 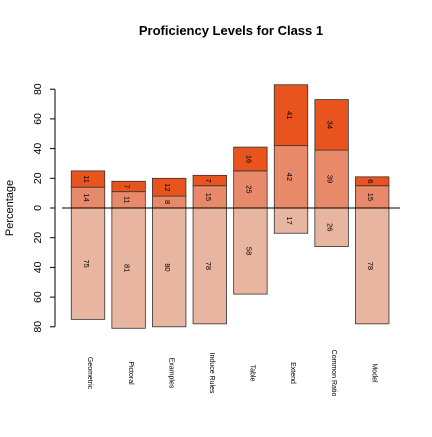 I want to click on data-label: 8, so click(x=167, y=202).